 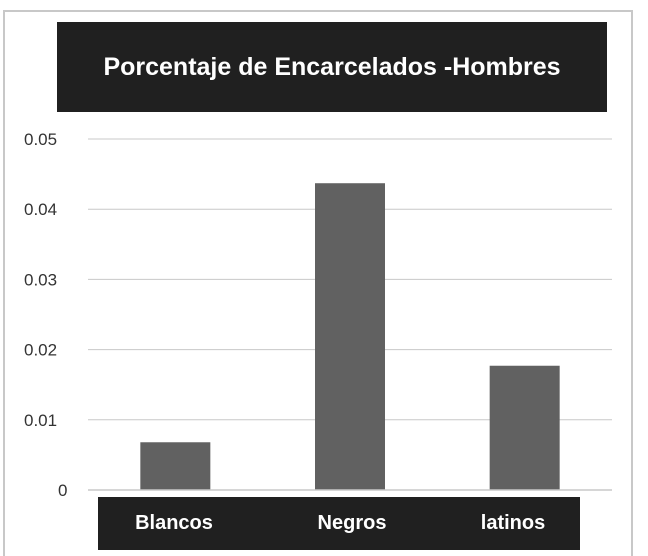 I want to click on chart-title-box: Porcentaje de Encarcelados -Hombres, so click(x=332, y=67).